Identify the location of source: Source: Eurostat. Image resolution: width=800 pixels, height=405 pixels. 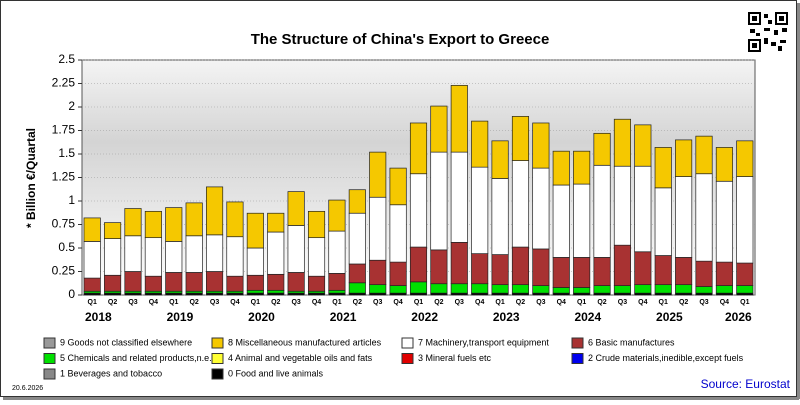
(746, 384).